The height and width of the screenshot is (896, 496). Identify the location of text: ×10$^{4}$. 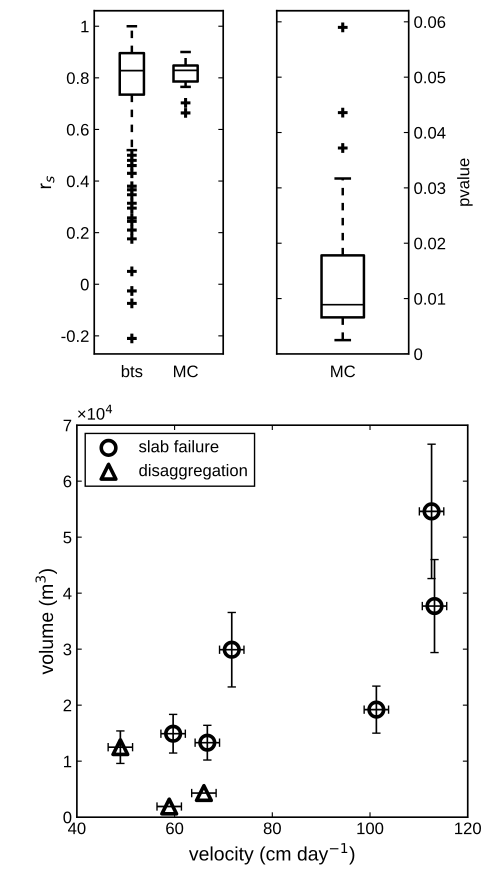
(95, 412).